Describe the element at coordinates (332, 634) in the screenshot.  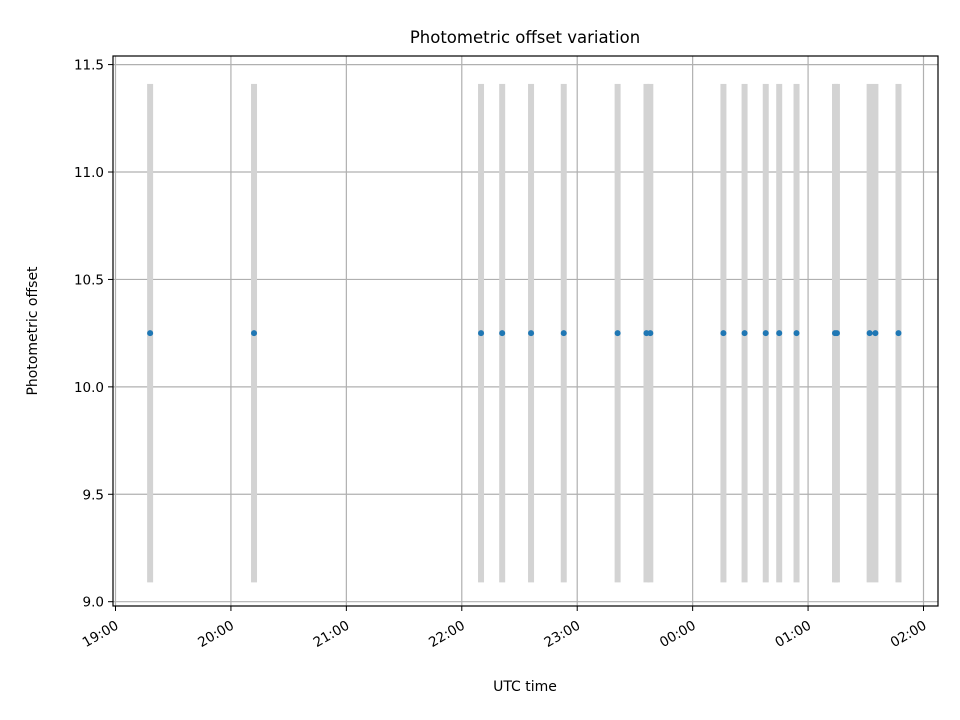
I see `x-tick-label: 21:00` at that location.